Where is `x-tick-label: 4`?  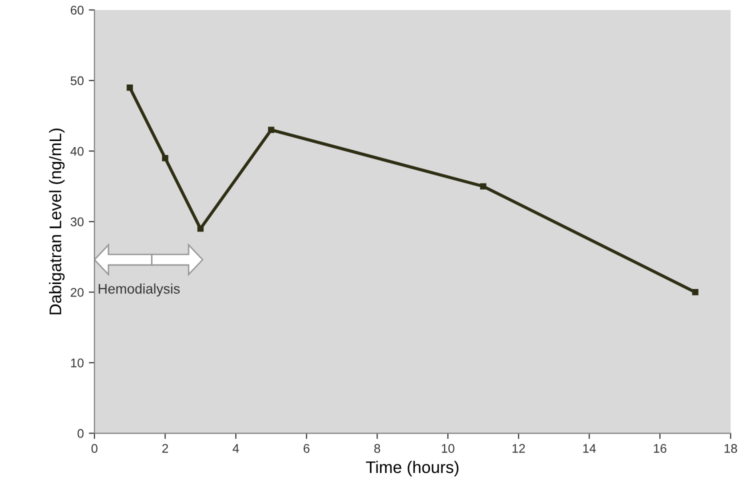
x-tick-label: 4 is located at coordinates (235, 448).